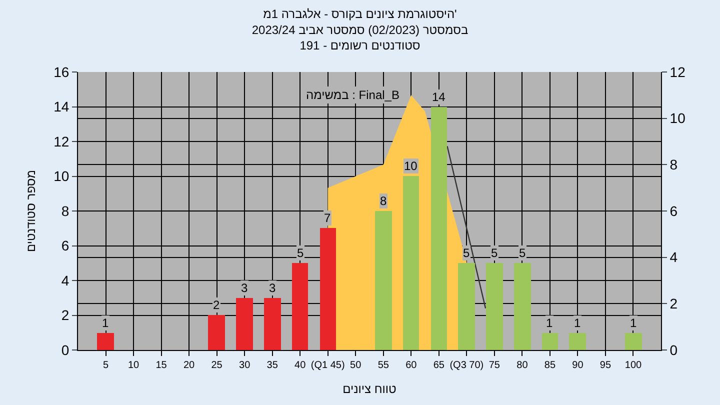 This screenshot has width=720, height=405. Describe the element at coordinates (467, 365) in the screenshot. I see `x-tick-label: (Q3 70)` at that location.